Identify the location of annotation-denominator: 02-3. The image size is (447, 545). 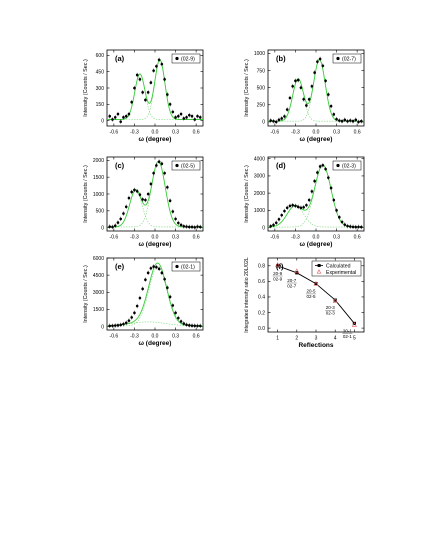
(331, 313).